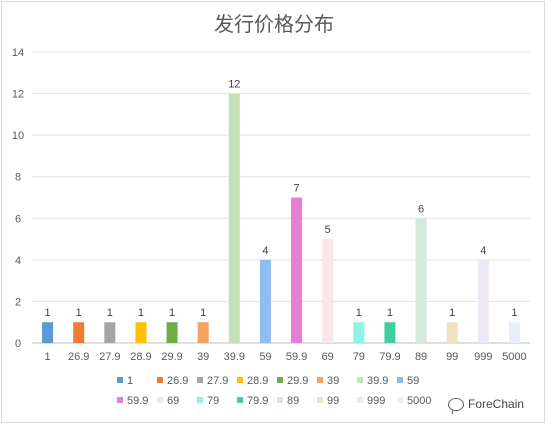 Image resolution: width=548 pixels, height=426 pixels. I want to click on y-tick-label: 14, so click(18, 53).